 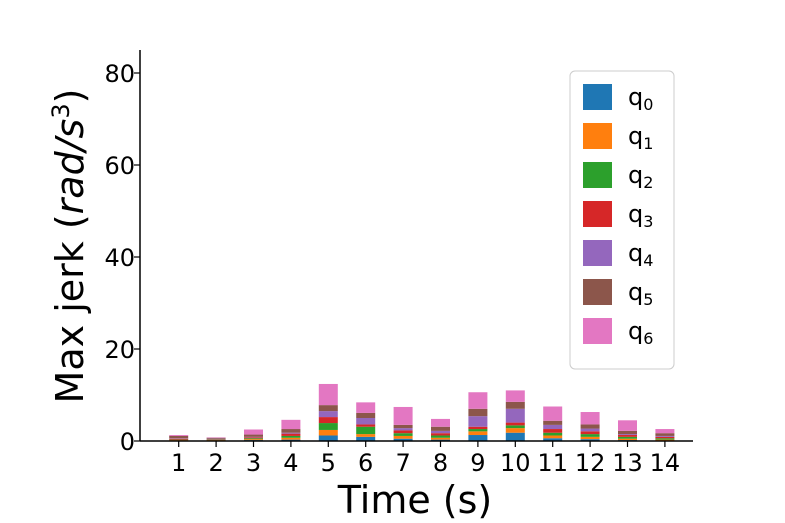 I want to click on y-axis-label-main: Max jerk (, so click(x=70, y=308).